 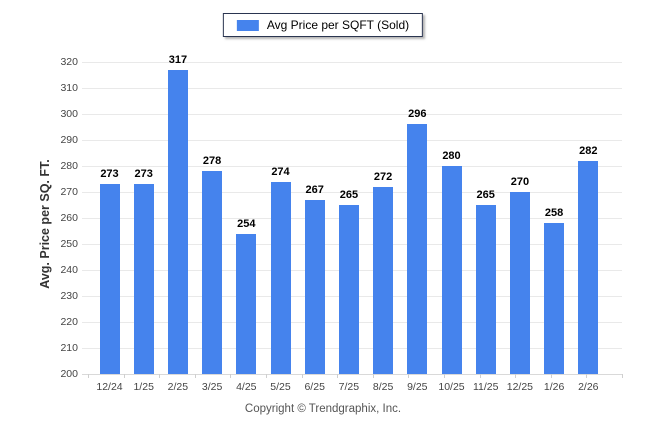 What do you see at coordinates (554, 213) in the screenshot?
I see `bar-value-label: 258` at bounding box center [554, 213].